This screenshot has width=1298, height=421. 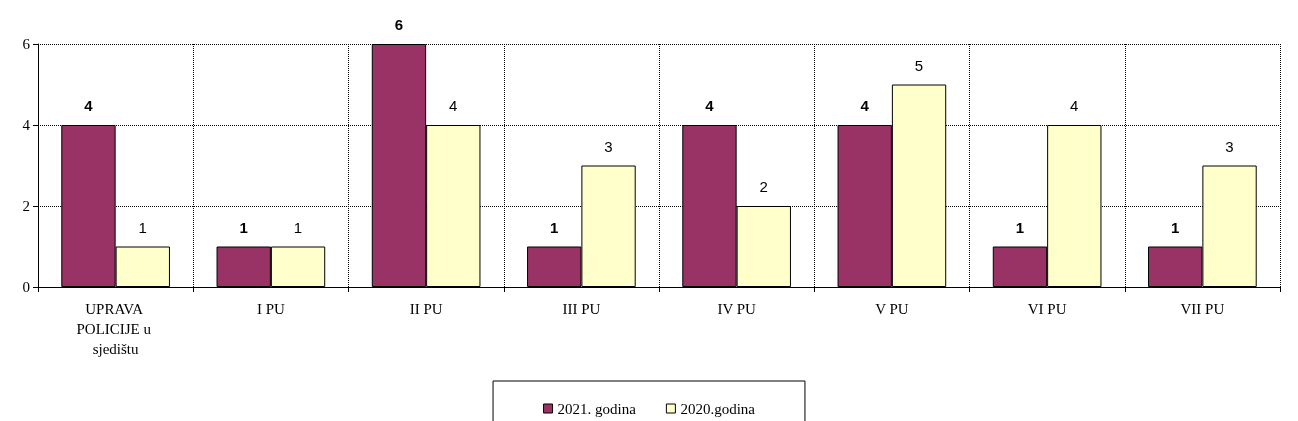 I want to click on y-tick-label: 4, so click(x=26, y=125).